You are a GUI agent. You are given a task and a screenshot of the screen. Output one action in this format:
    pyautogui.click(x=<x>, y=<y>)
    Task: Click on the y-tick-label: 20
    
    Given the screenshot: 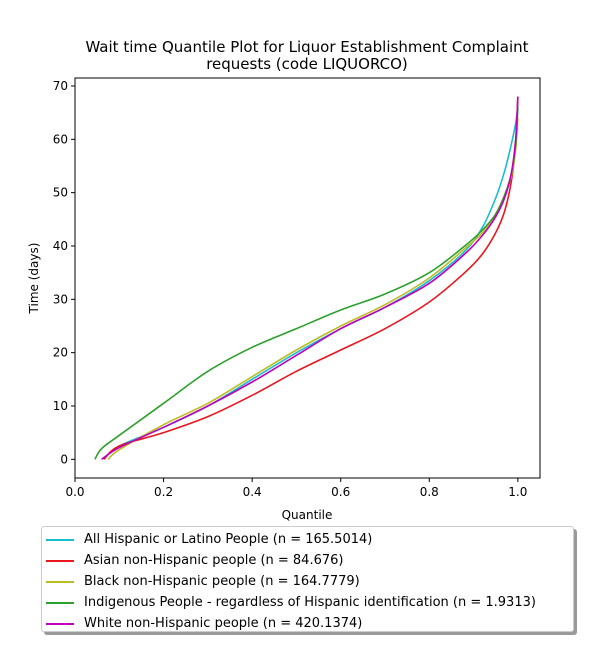 What is the action you would take?
    pyautogui.click(x=60, y=353)
    